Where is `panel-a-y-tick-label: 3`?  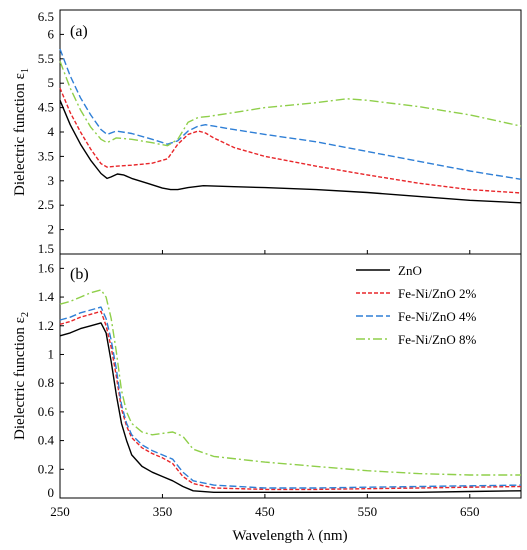 panel-a-y-tick-label: 3 is located at coordinates (51, 180).